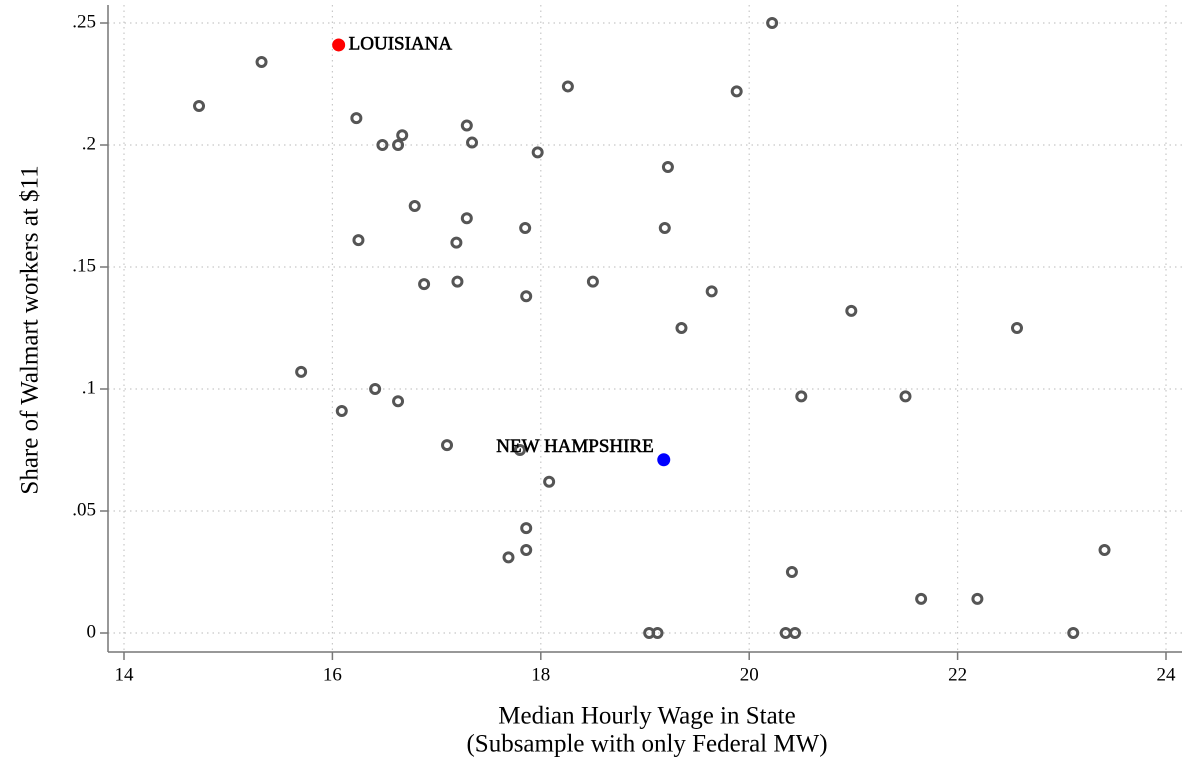  I want to click on y-axis-title: Share of Walmart workers at $11, so click(30, 329).